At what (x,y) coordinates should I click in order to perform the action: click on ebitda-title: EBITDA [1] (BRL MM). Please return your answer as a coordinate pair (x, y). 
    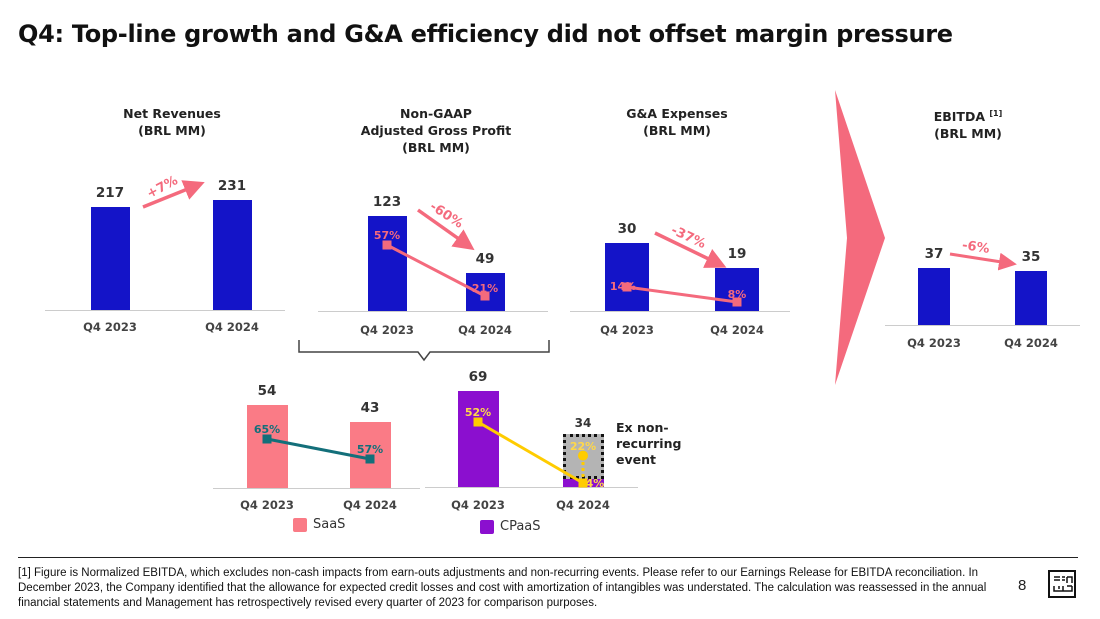
    Looking at the image, I should click on (968, 123).